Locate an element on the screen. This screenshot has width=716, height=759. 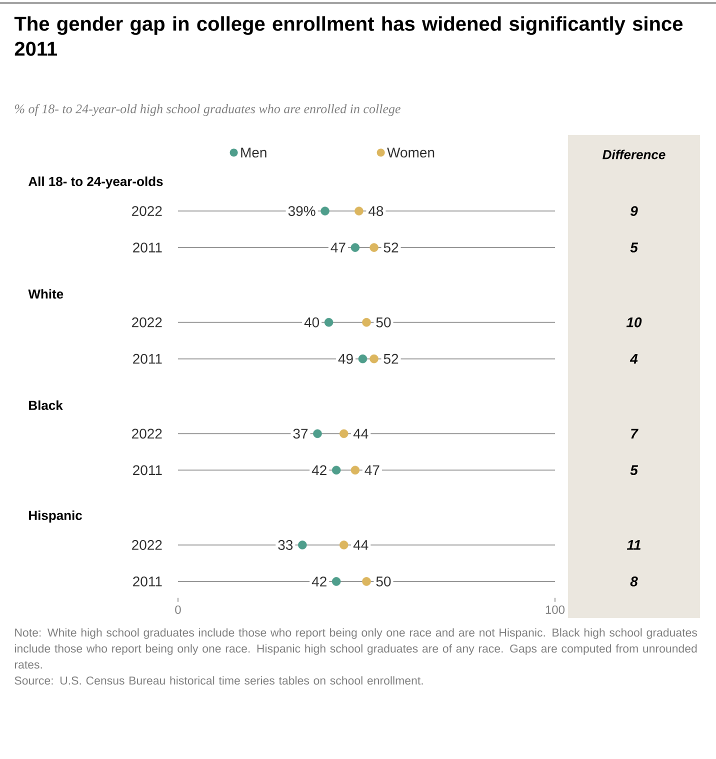
data-label: 37 is located at coordinates (300, 433).